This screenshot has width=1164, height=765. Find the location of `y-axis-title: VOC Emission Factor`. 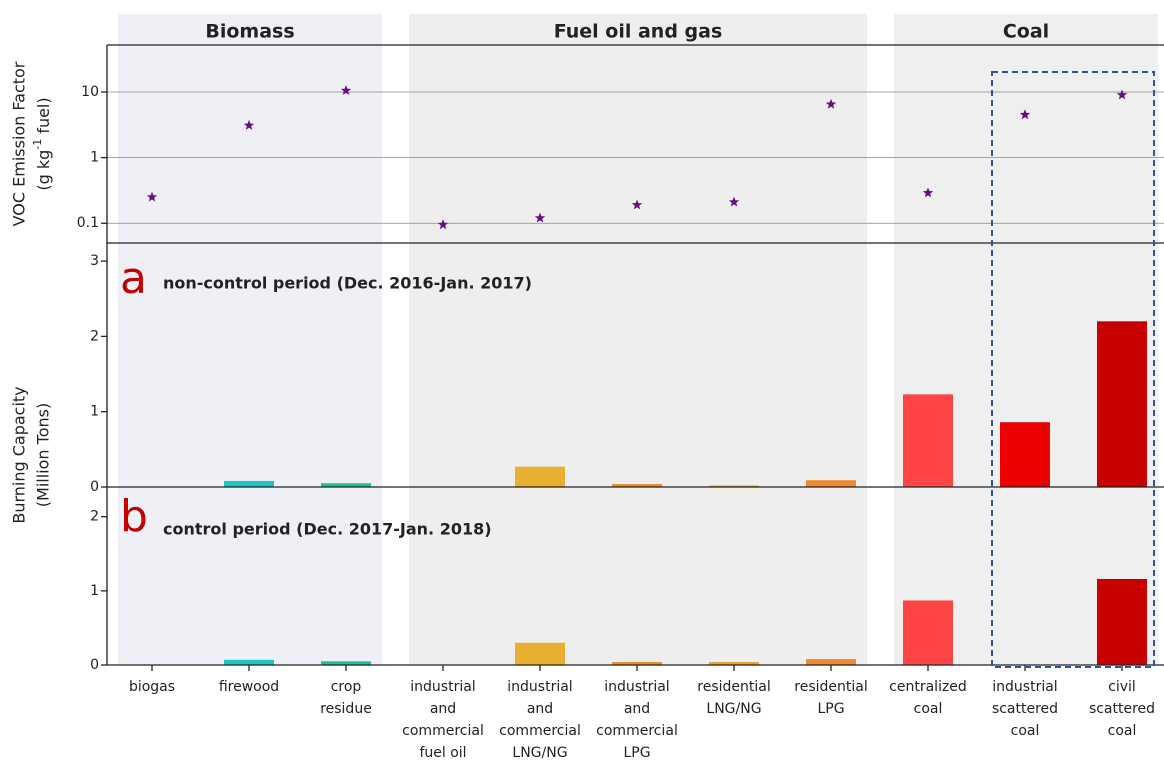

y-axis-title: VOC Emission Factor is located at coordinates (19, 143).